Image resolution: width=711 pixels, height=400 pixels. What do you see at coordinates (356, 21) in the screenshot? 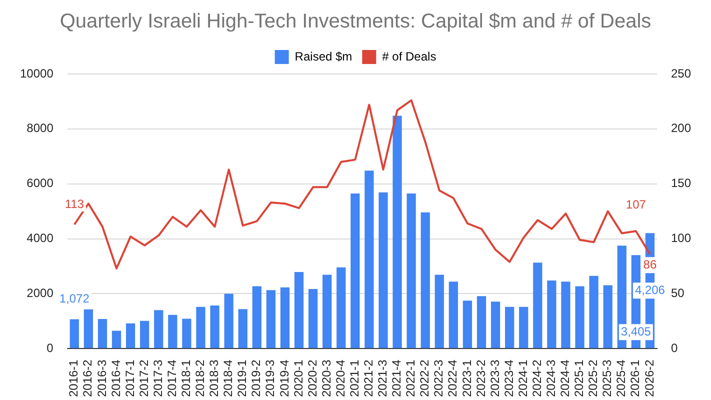
I see `chart-title: Quarterly Israeli High-Tech Investments: Capital $m and # of Deals` at bounding box center [356, 21].